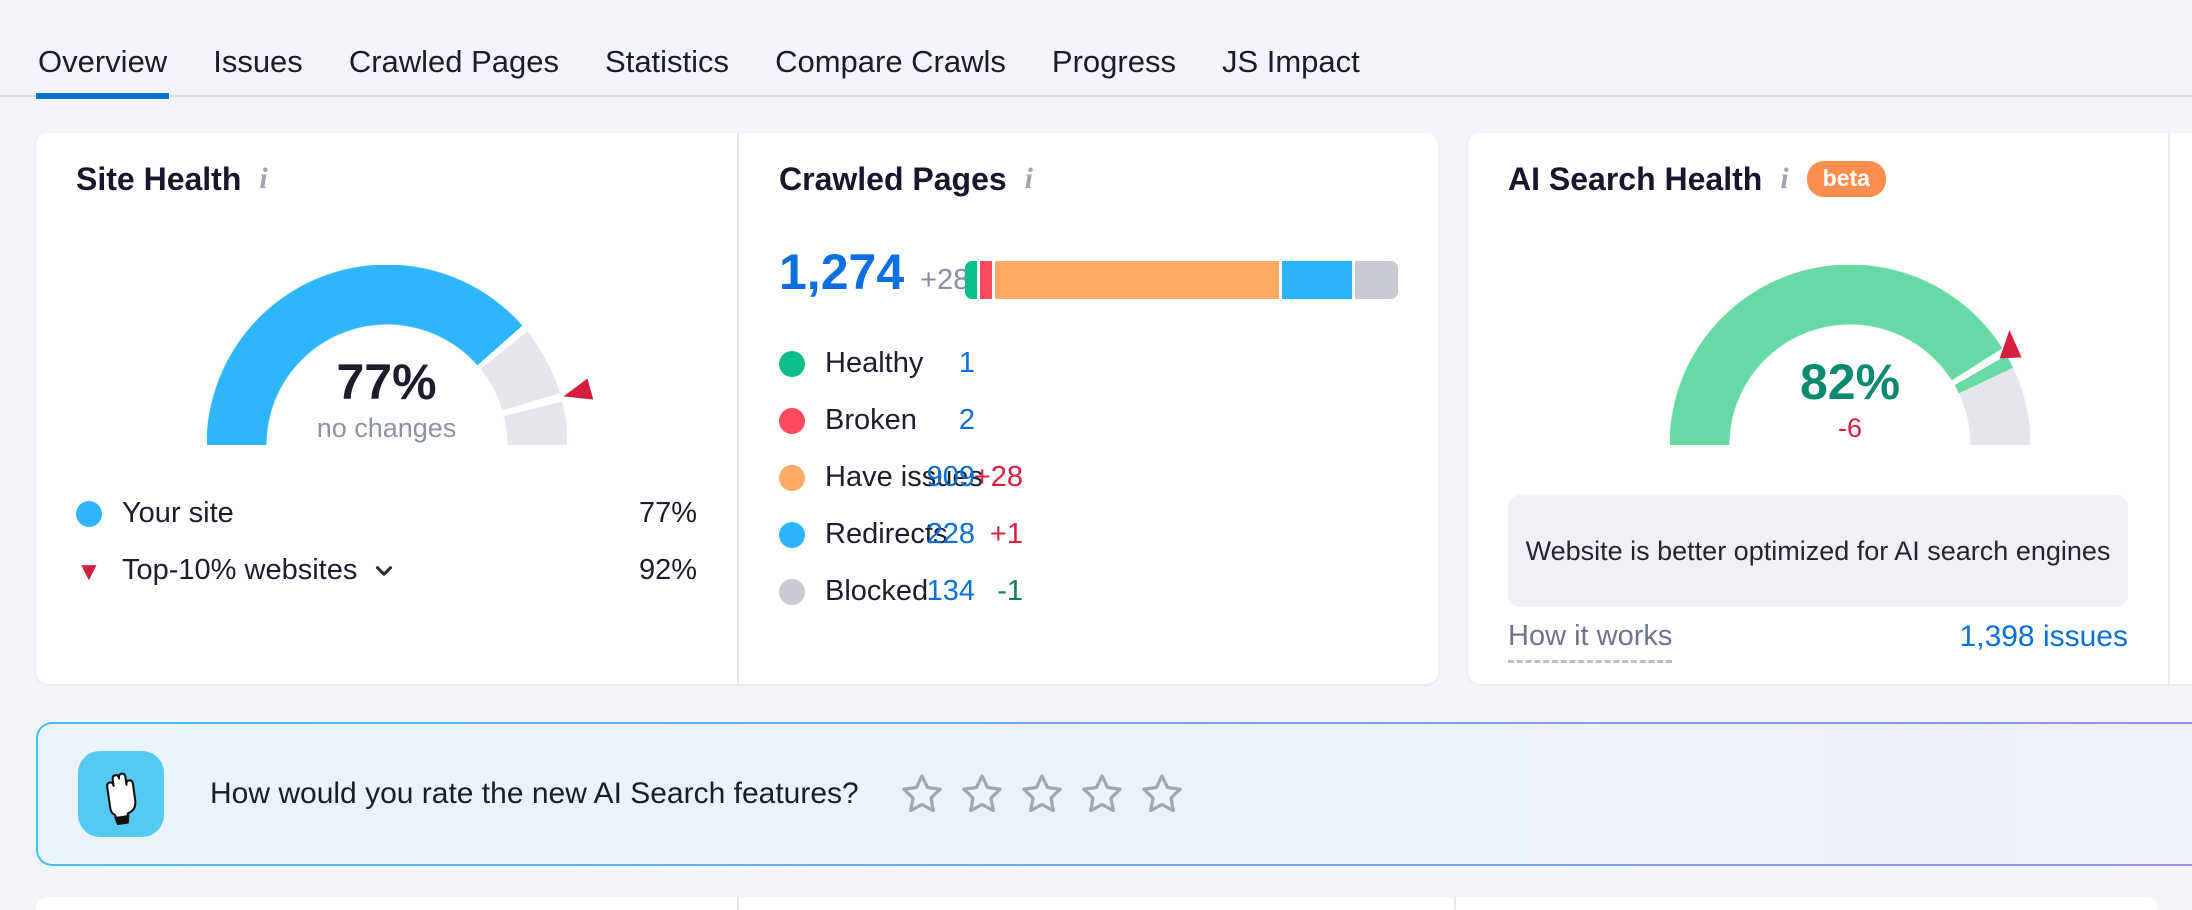  Describe the element at coordinates (945, 280) in the screenshot. I see `crawled-pages-total-delta: +28` at that location.